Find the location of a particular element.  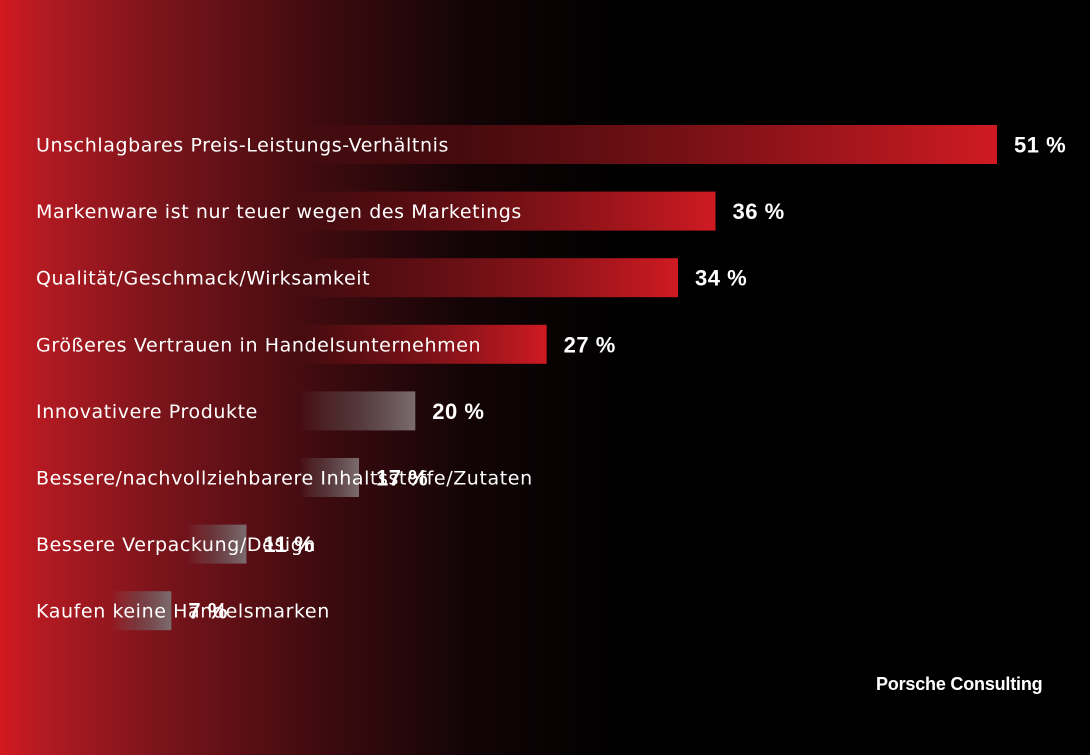

value-label: 51 % is located at coordinates (1040, 145).